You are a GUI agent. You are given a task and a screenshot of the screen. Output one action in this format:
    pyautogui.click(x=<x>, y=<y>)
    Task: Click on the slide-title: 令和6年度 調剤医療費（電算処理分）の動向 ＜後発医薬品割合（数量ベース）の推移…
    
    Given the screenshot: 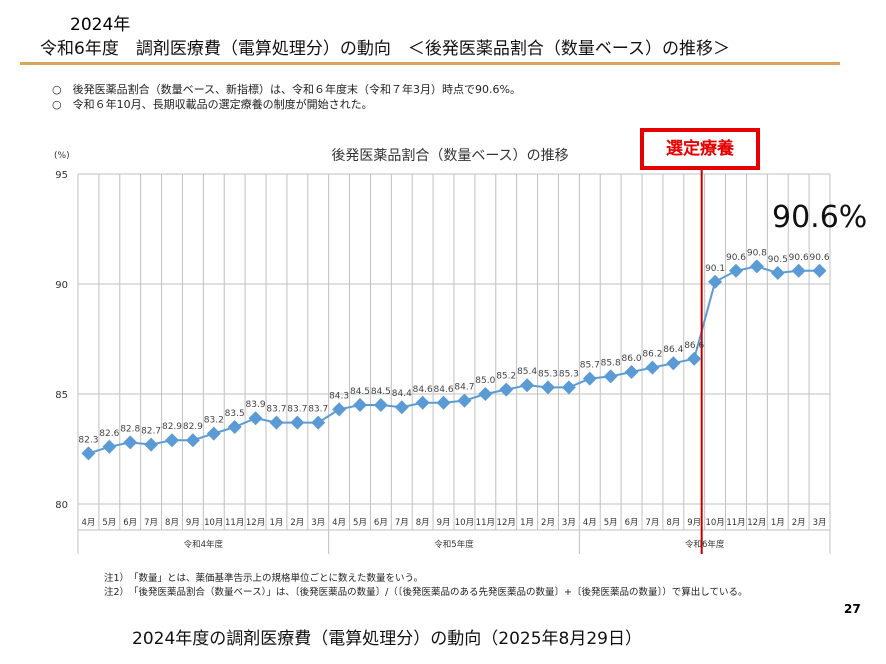 What is the action you would take?
    pyautogui.click(x=385, y=49)
    